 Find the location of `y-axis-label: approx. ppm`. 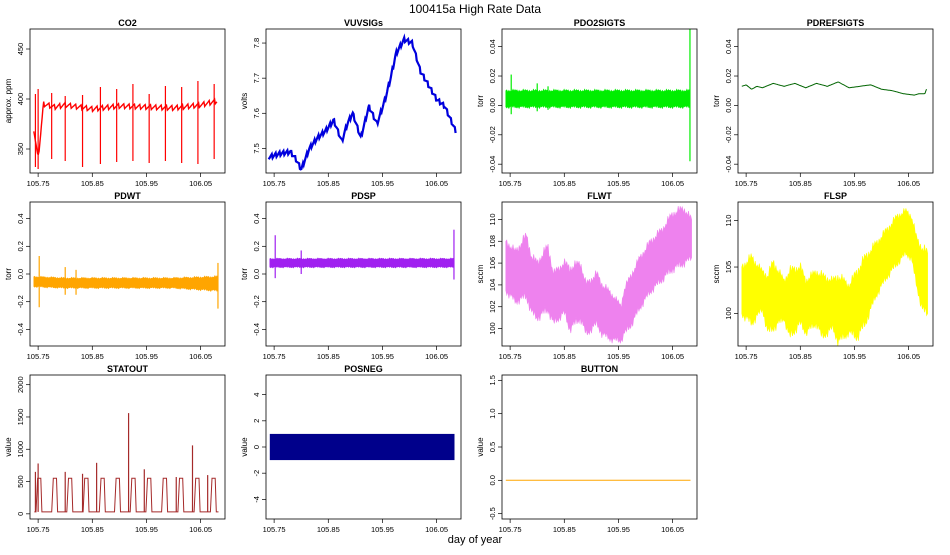

y-axis-label: approx. ppm is located at coordinates (8, 100).